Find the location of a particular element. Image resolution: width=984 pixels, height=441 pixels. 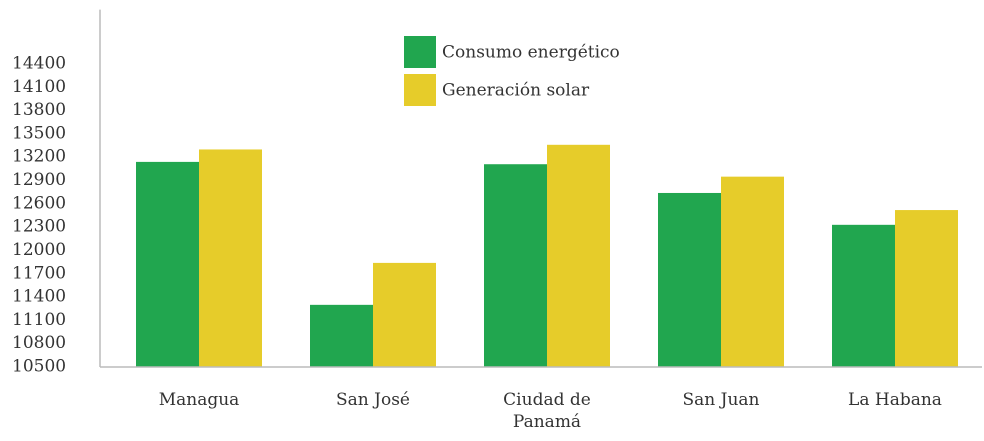

y-tick-label: 11700 is located at coordinates (39, 273).